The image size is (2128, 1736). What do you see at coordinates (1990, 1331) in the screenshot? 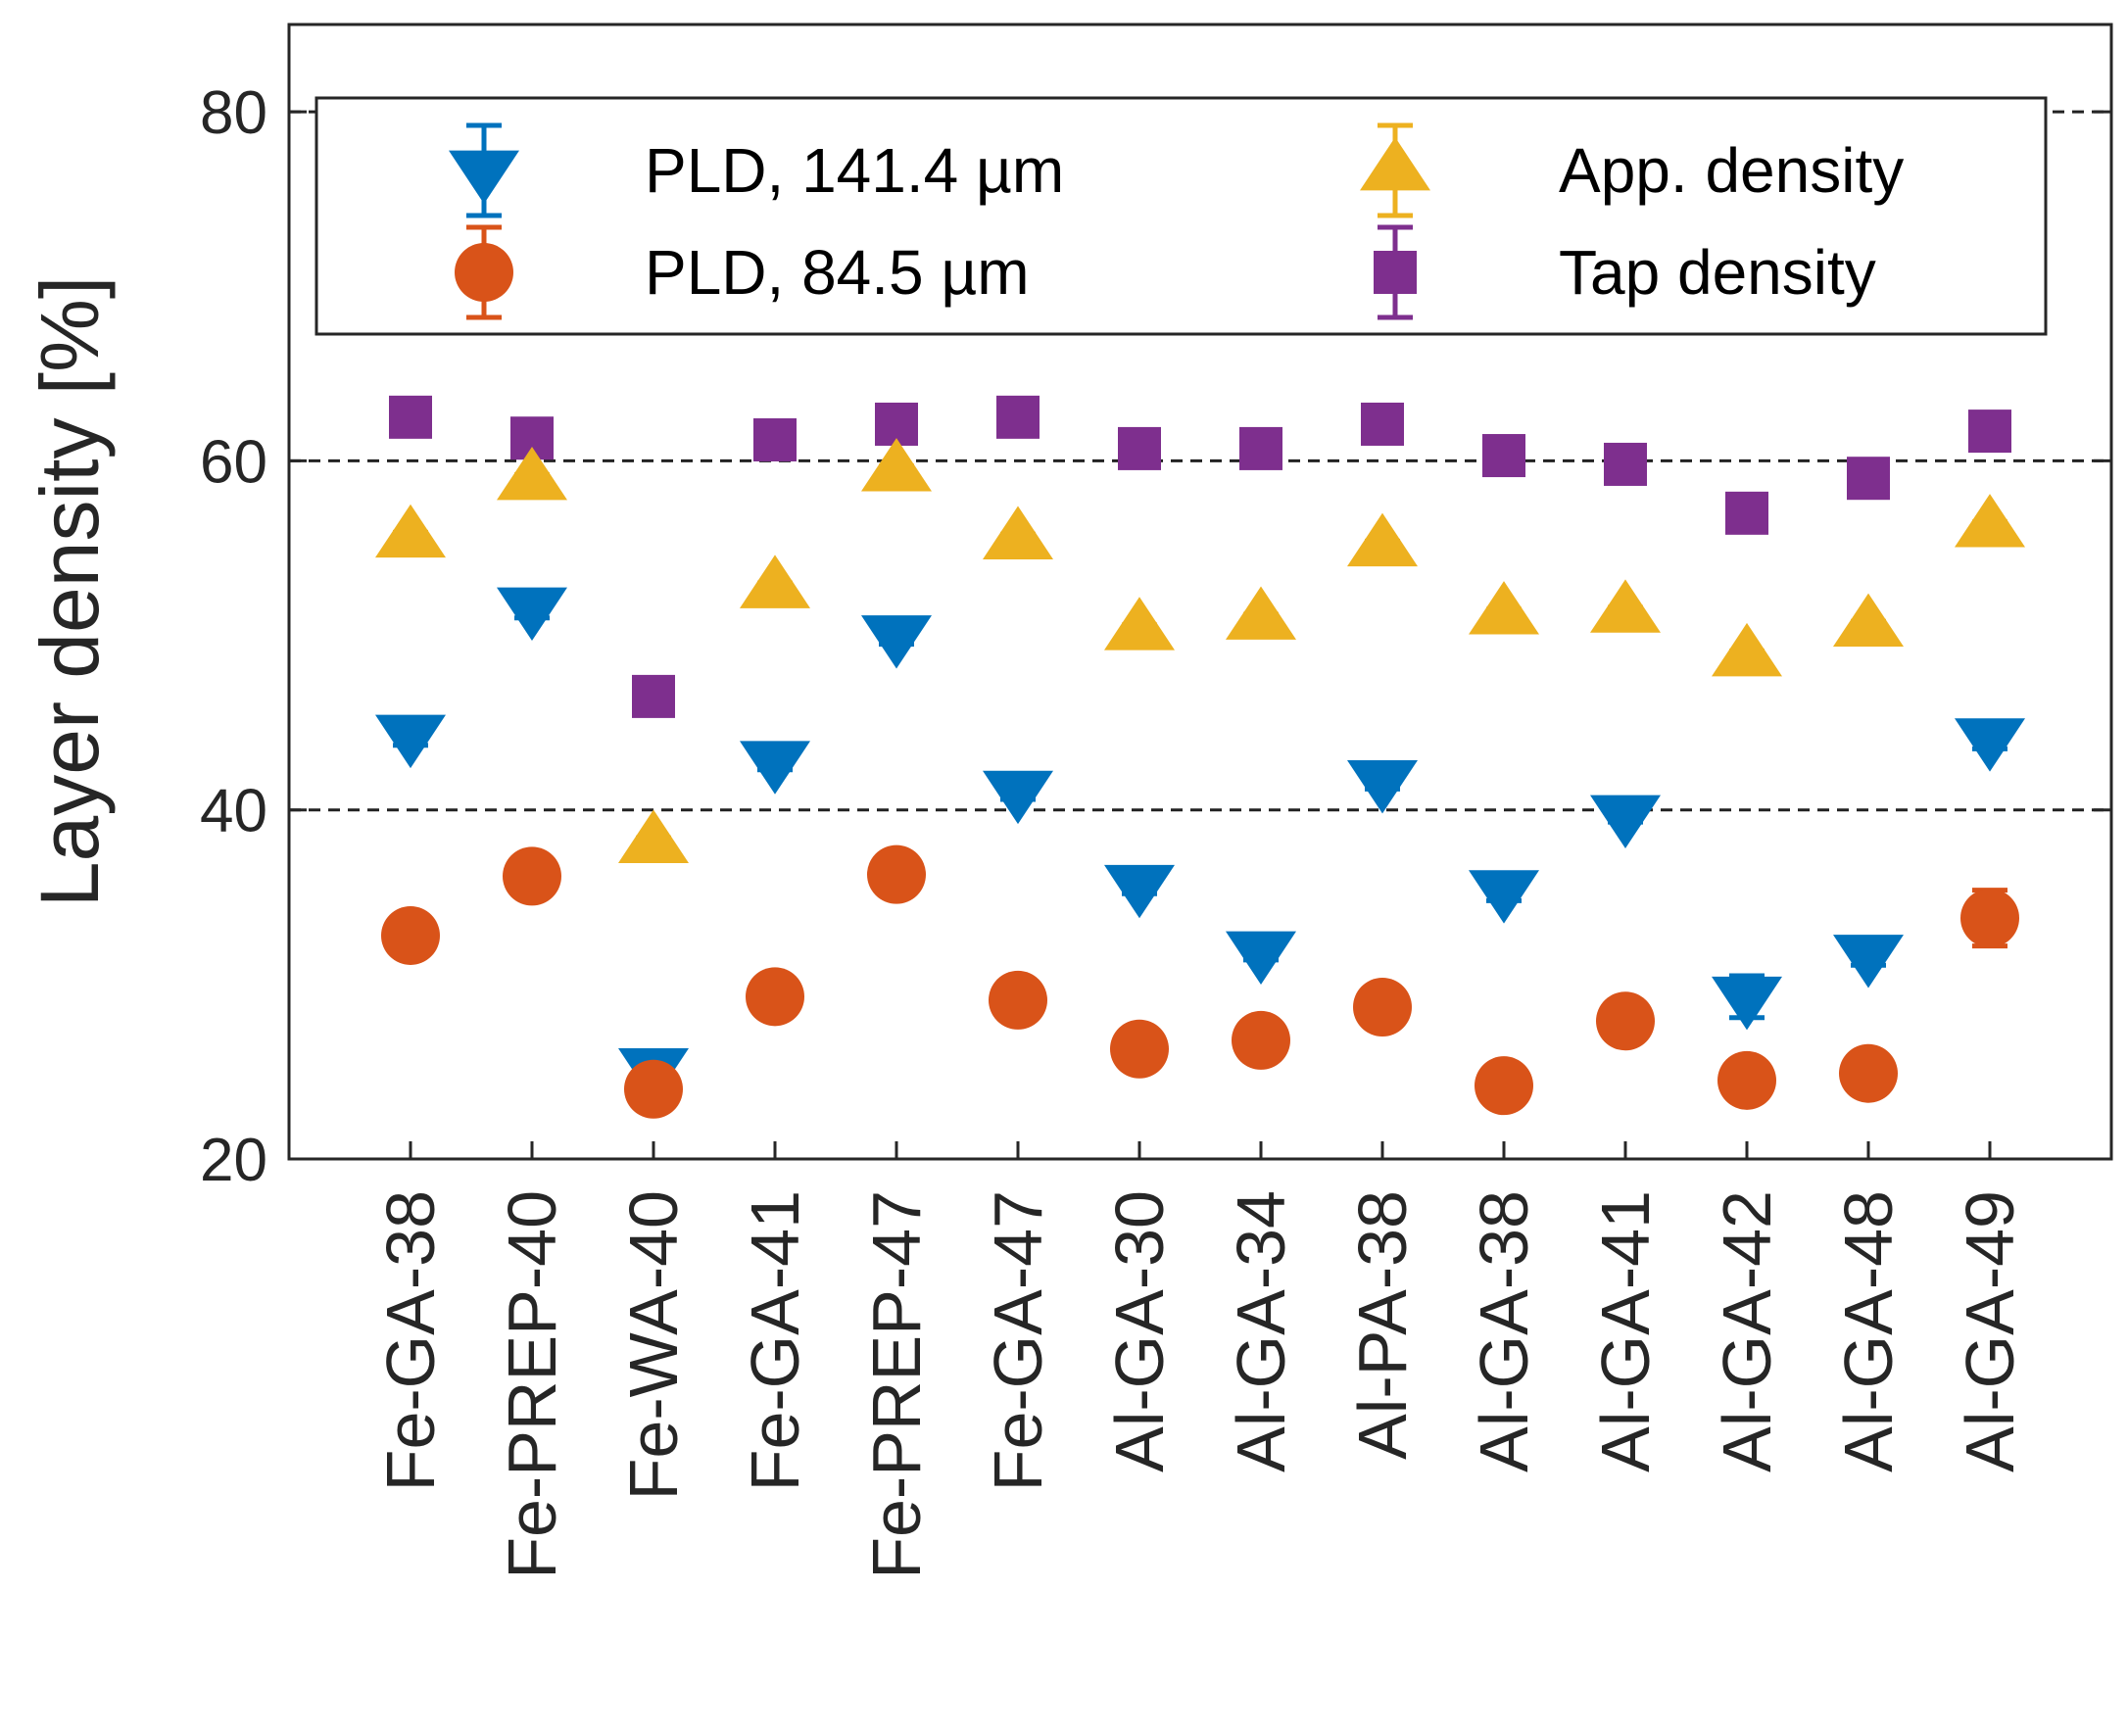
I see `x-tick-label: Al-GA-49` at bounding box center [1990, 1331].